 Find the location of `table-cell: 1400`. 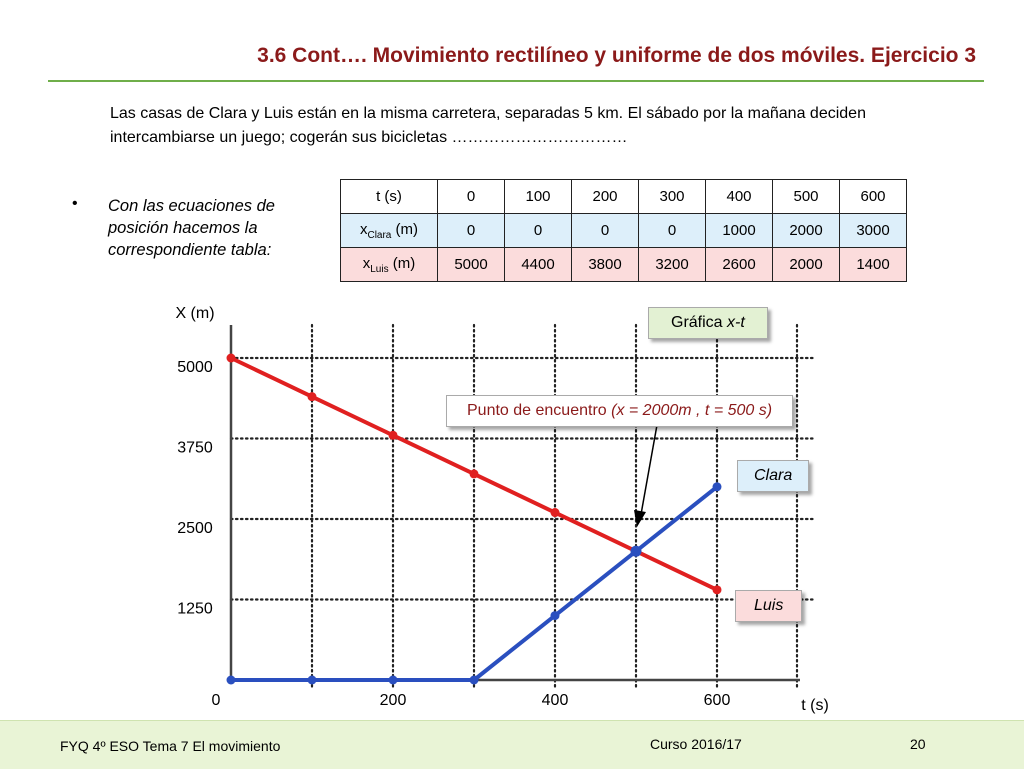

table-cell: 1400 is located at coordinates (873, 264).